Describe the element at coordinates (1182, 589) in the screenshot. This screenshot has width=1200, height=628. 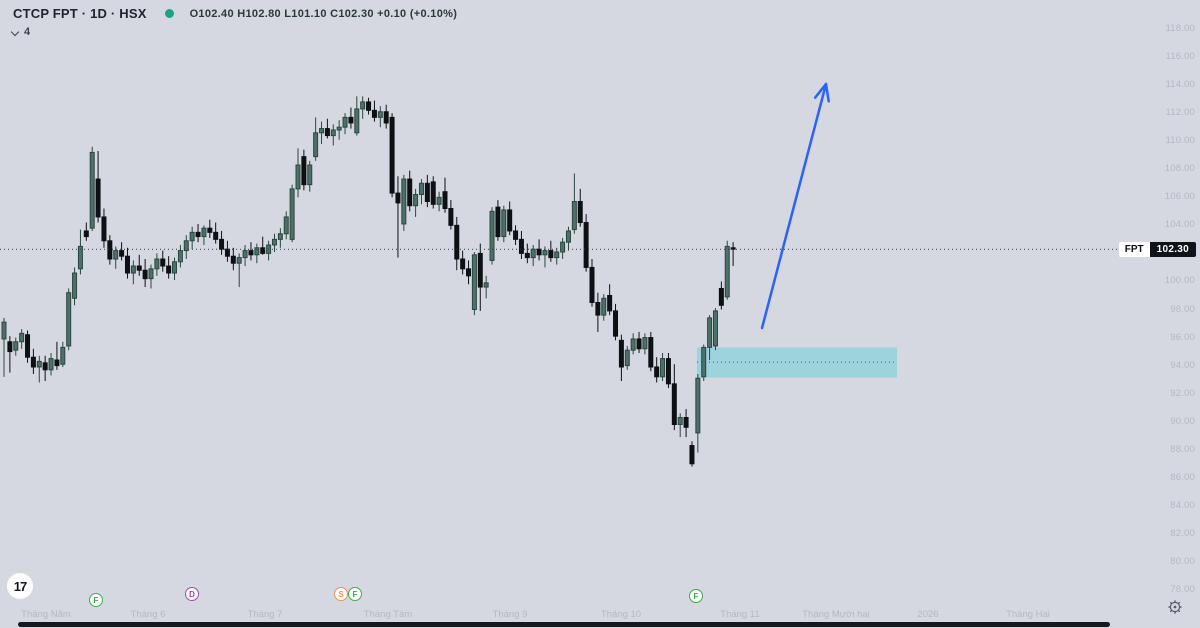
I see `price-axis-label: 78.00` at that location.